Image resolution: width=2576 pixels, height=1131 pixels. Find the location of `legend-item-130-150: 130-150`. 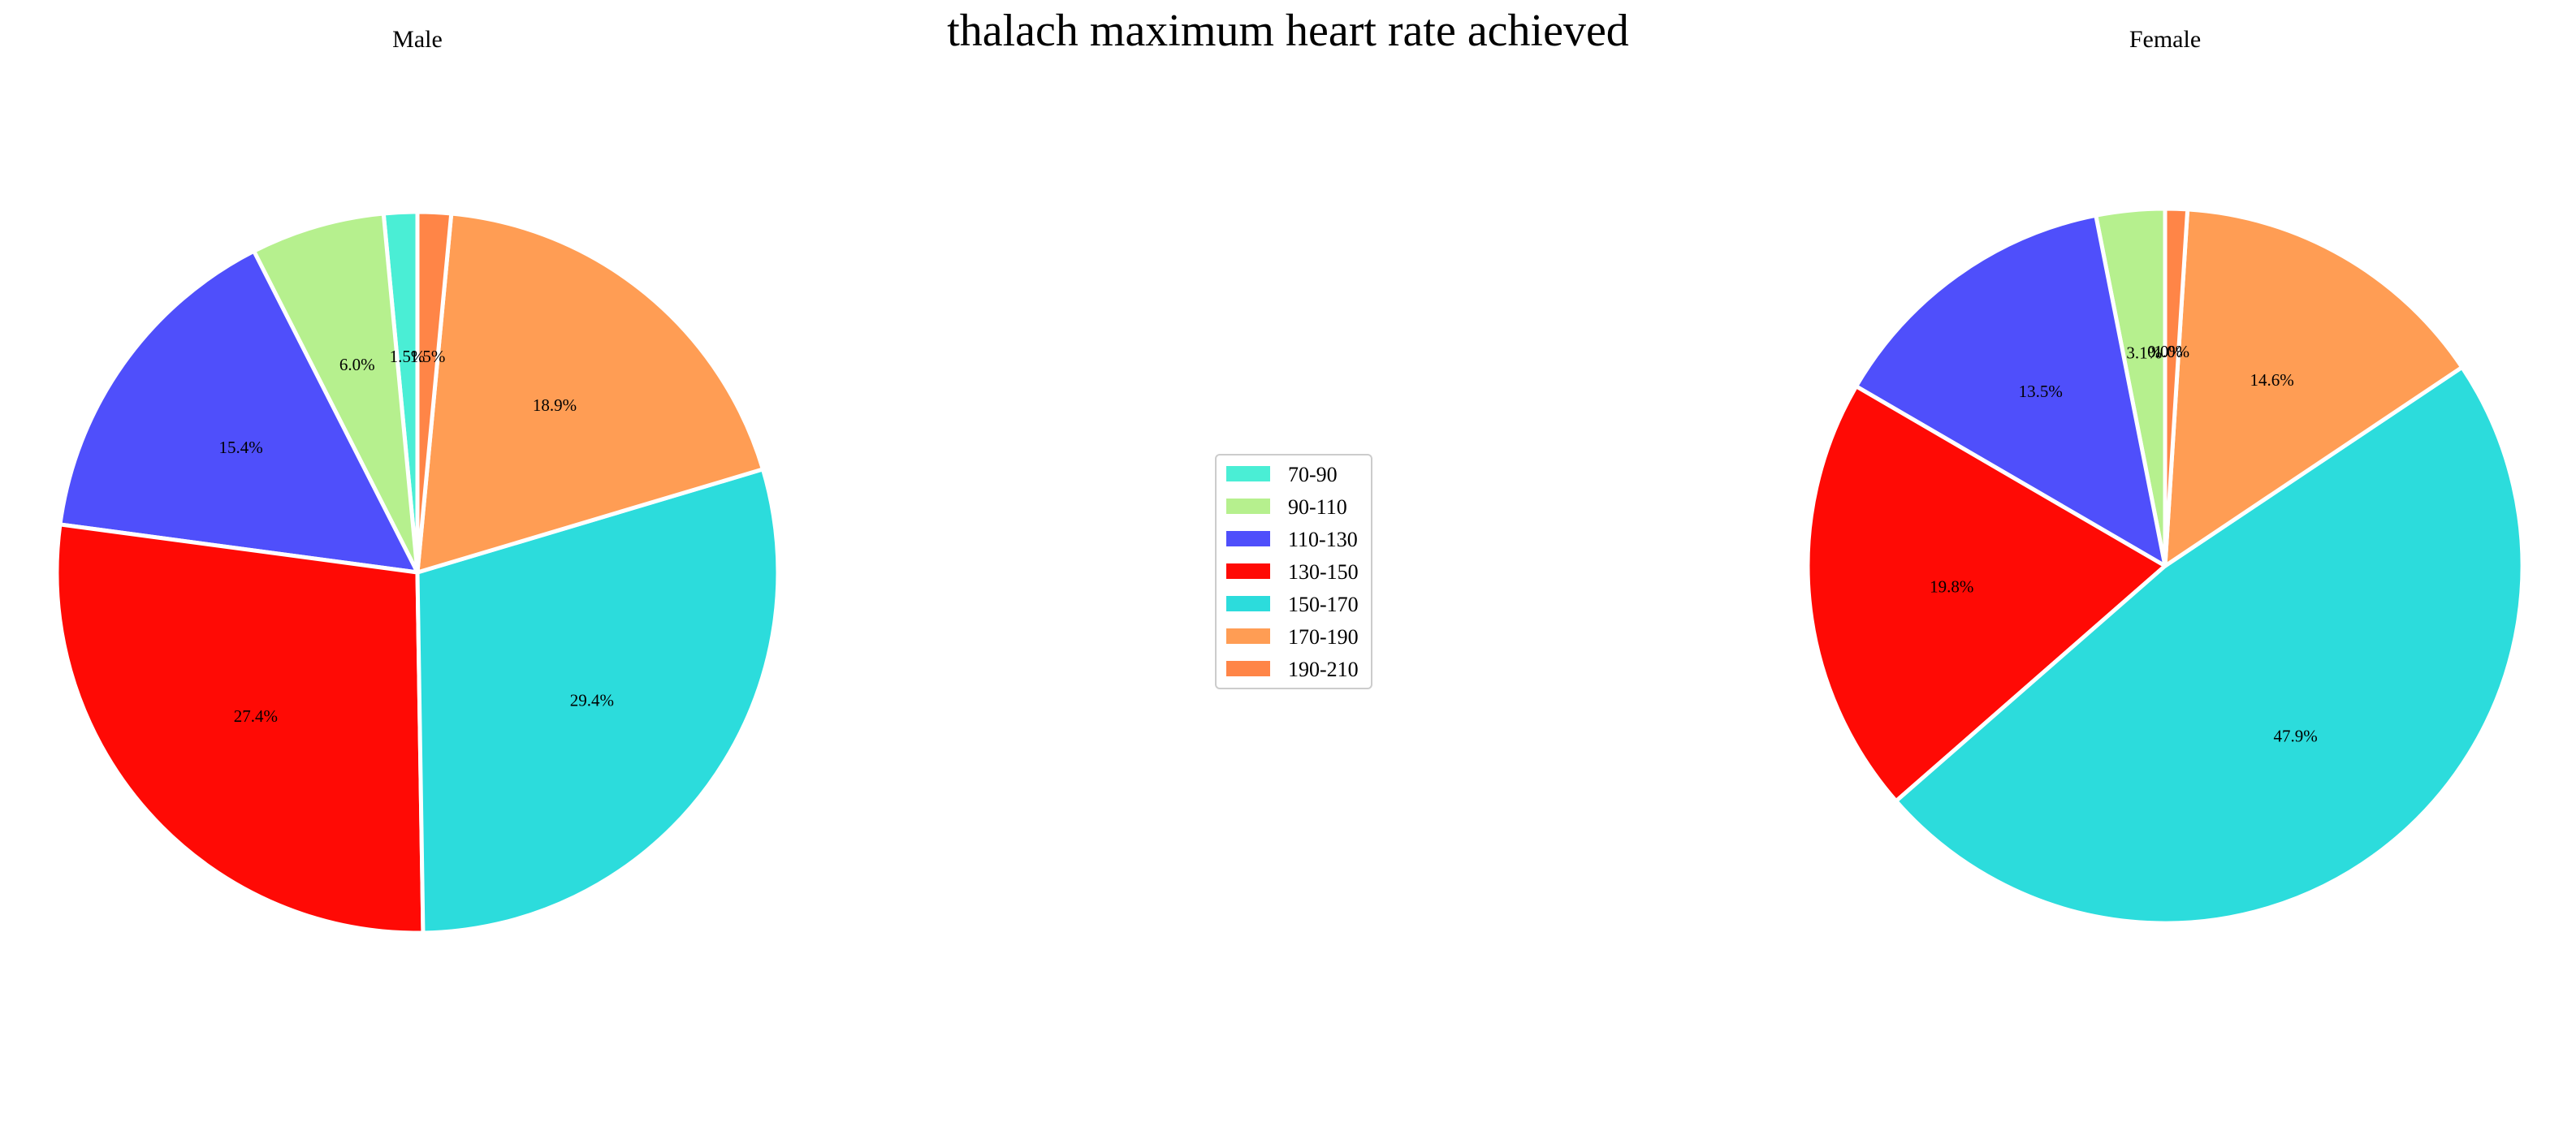

legend-item-130-150: 130-150 is located at coordinates (1292, 572).